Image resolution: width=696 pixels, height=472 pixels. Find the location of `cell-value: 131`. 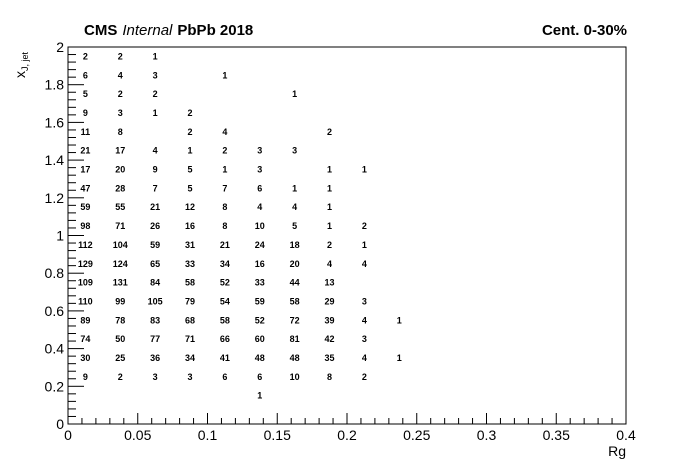

cell-value: 131 is located at coordinates (120, 283).